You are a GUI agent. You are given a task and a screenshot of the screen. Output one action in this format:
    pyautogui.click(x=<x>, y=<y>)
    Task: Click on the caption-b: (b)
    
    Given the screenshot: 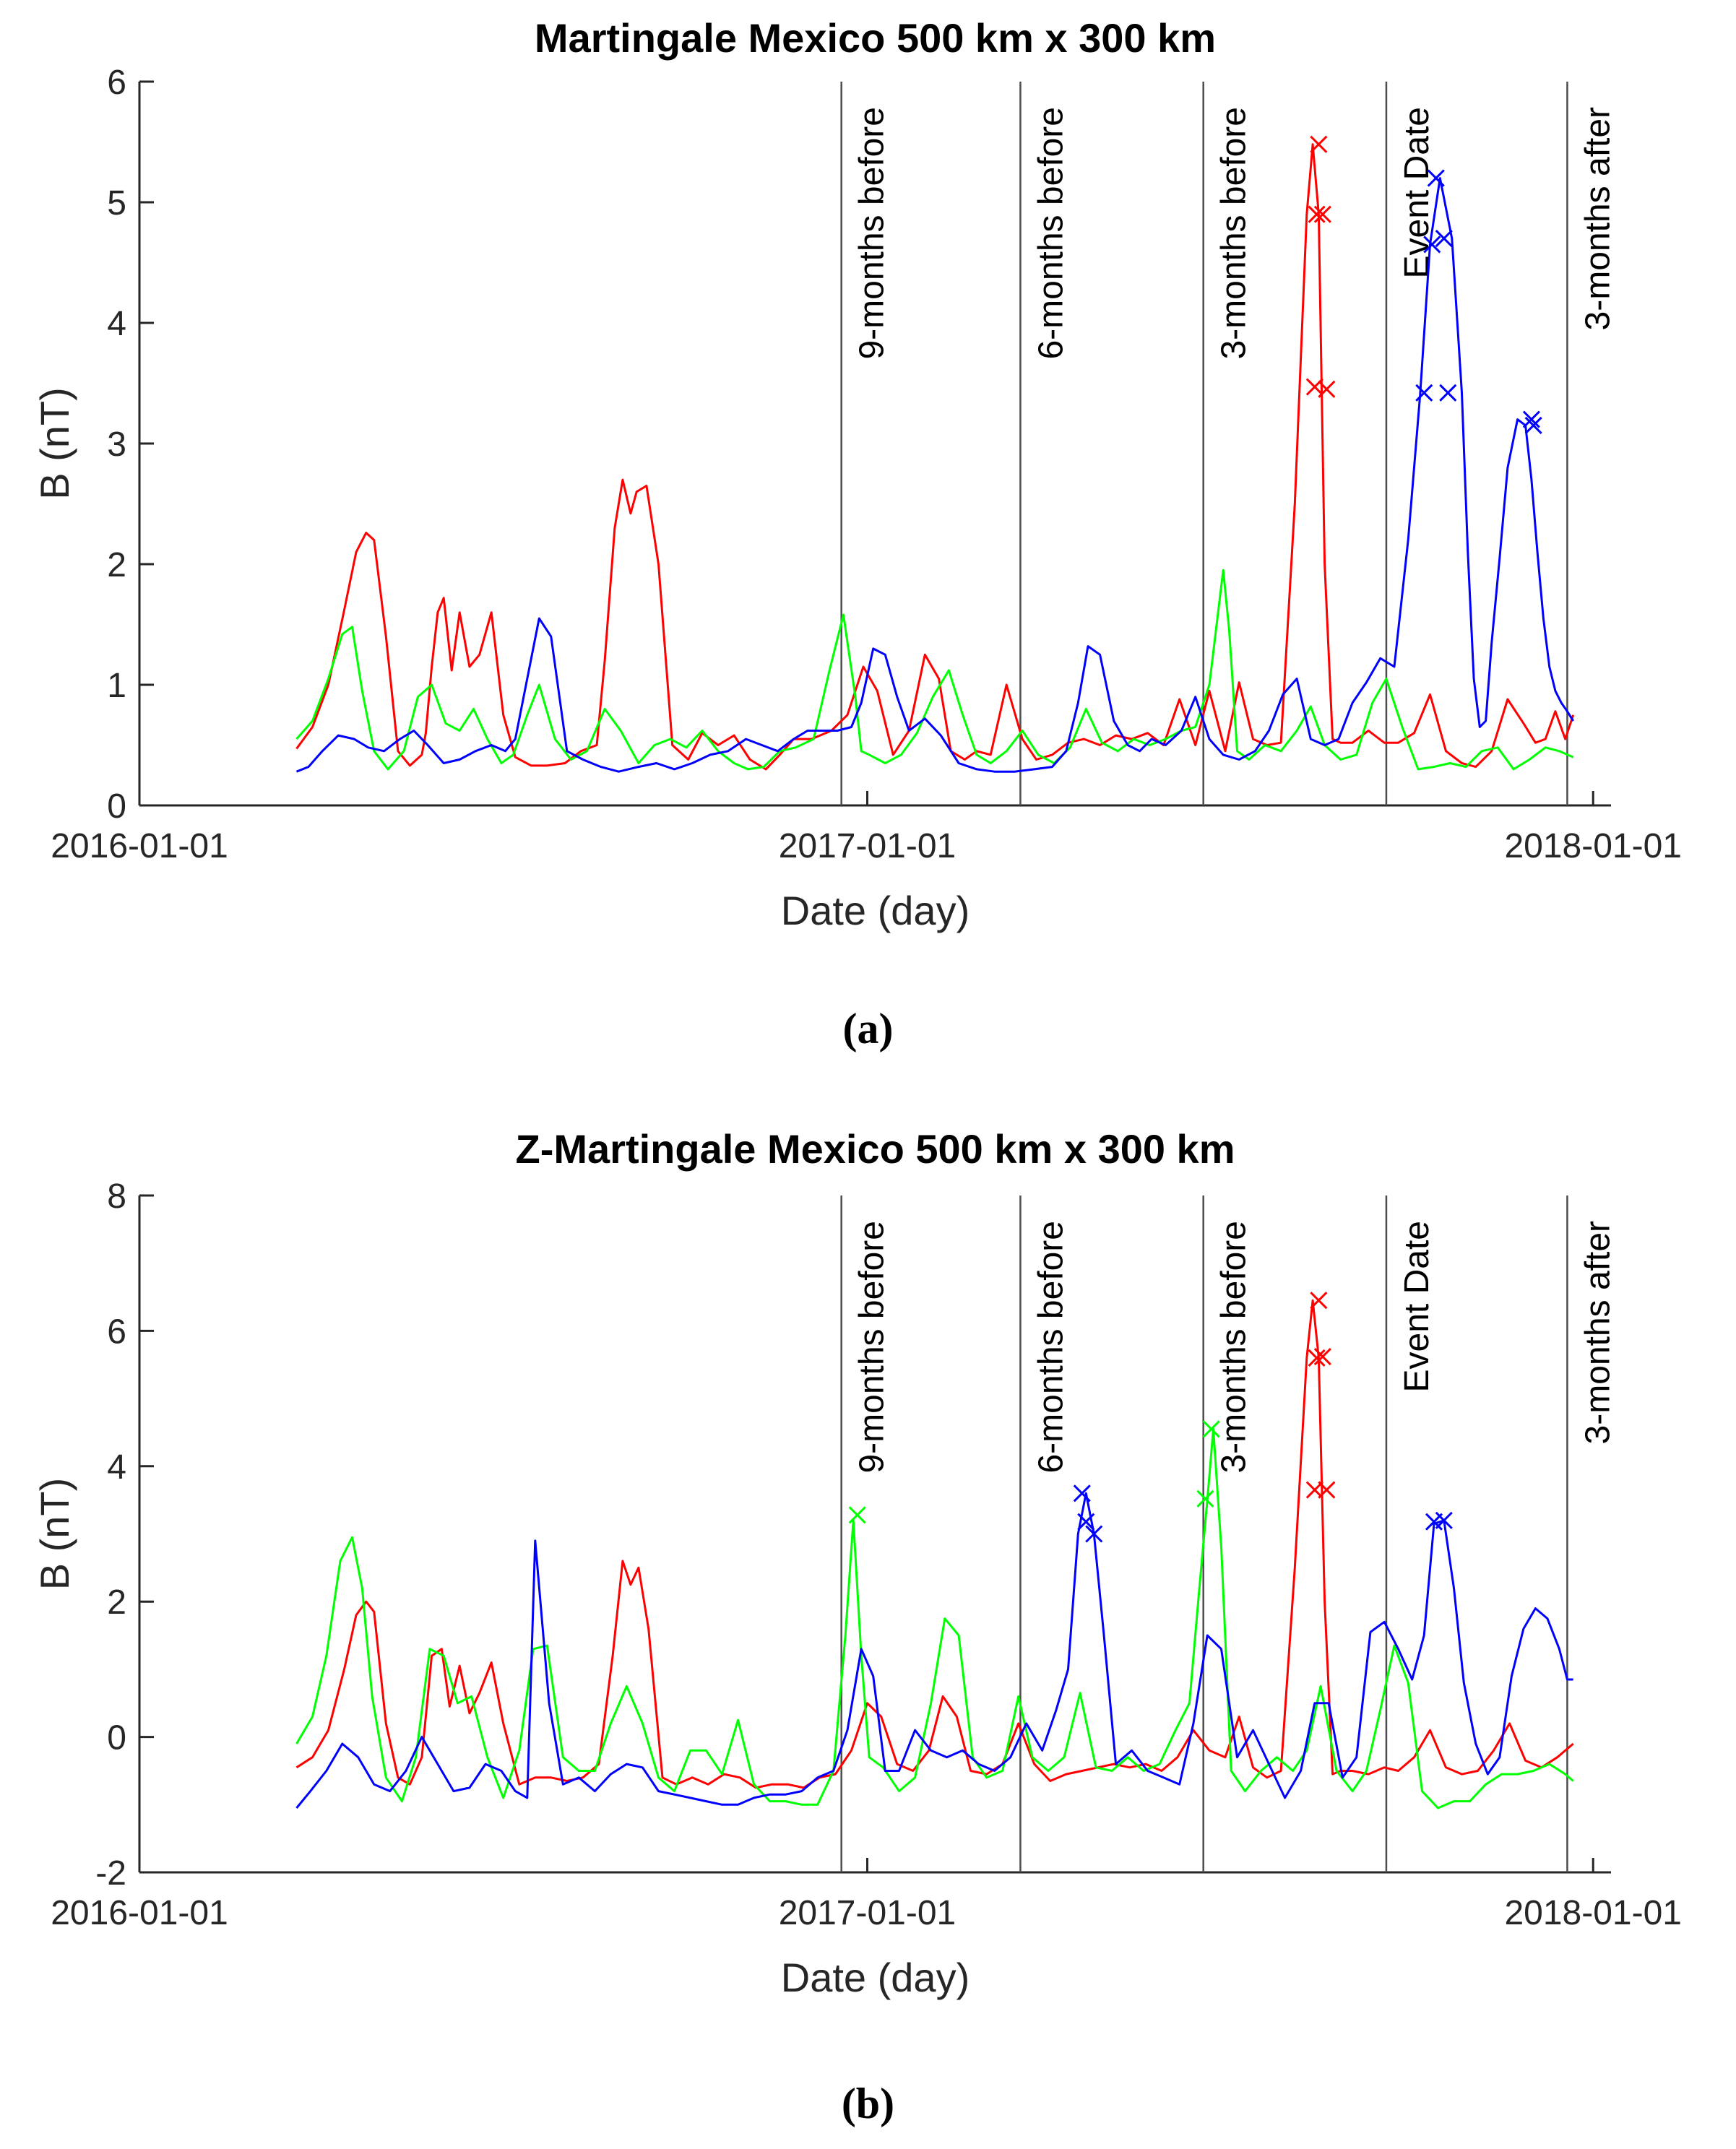 What is the action you would take?
    pyautogui.click(x=868, y=2104)
    